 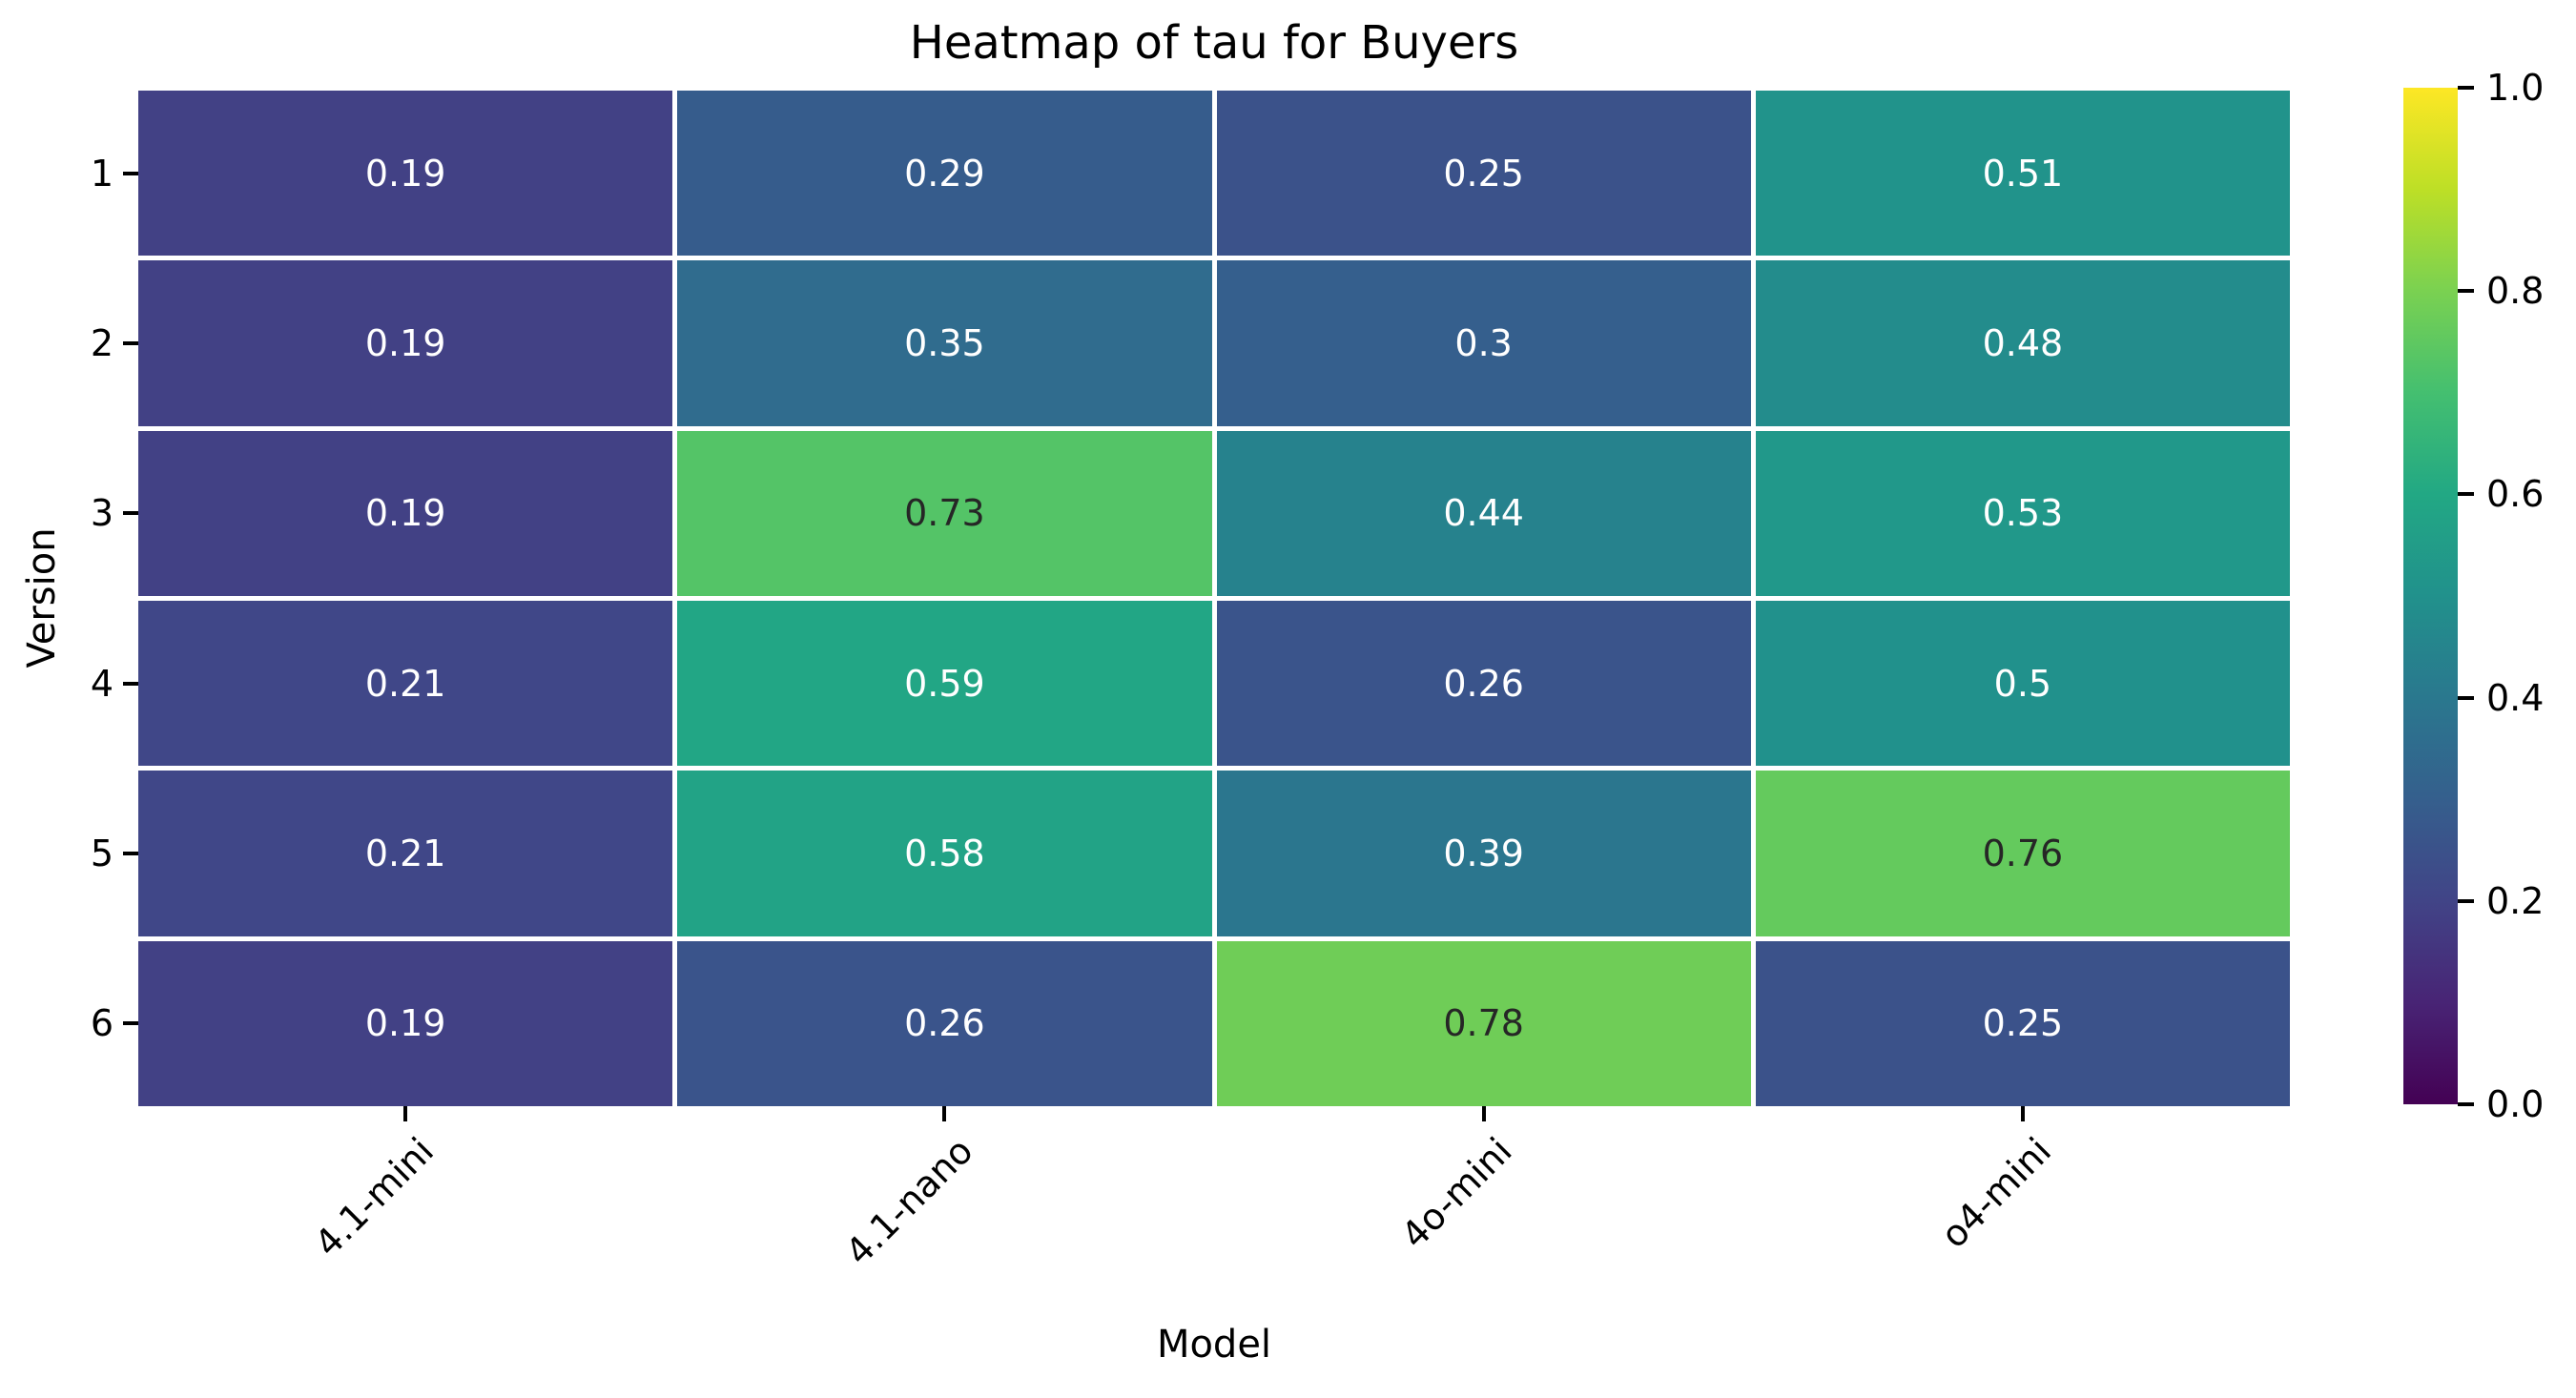 I want to click on heatmap-cell-r1-4.1-nano: 0.29, so click(x=944, y=174).